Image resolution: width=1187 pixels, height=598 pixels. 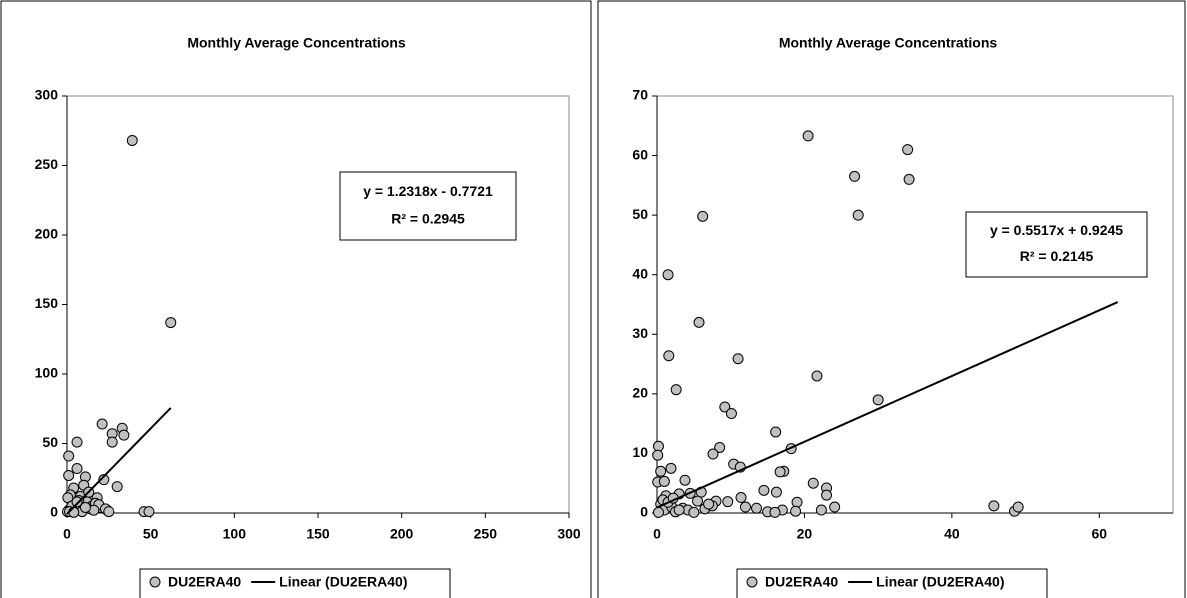 What do you see at coordinates (151, 534) in the screenshot?
I see `x-tick-label: 50` at bounding box center [151, 534].